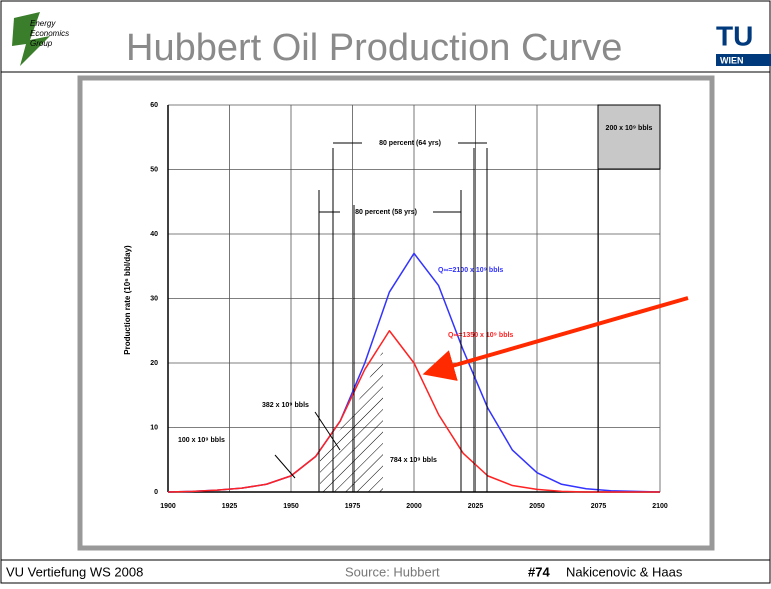  I want to click on logo-text: Energy, so click(43, 23).